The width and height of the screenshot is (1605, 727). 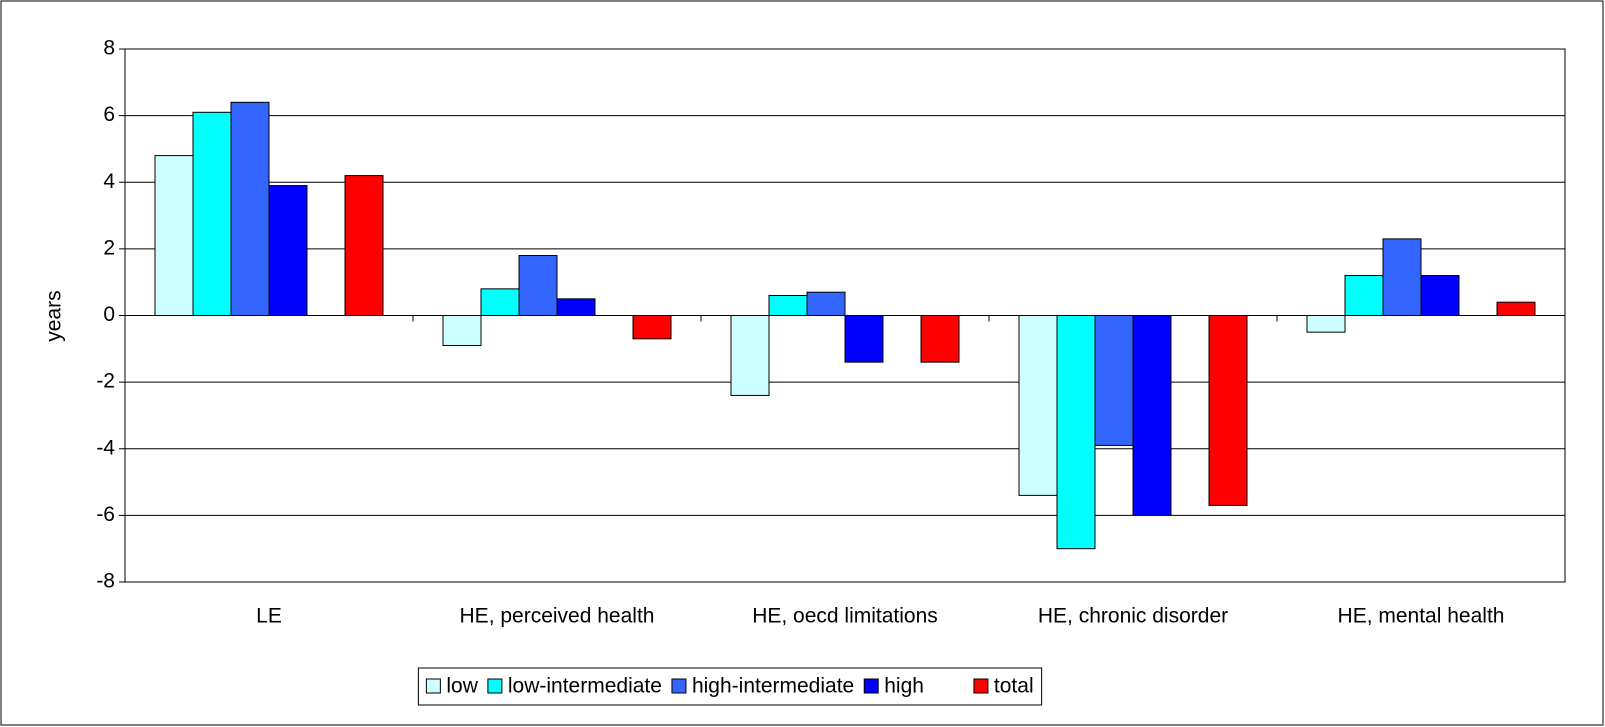 I want to click on x-tick-label: HE, mental health, so click(x=1421, y=616).